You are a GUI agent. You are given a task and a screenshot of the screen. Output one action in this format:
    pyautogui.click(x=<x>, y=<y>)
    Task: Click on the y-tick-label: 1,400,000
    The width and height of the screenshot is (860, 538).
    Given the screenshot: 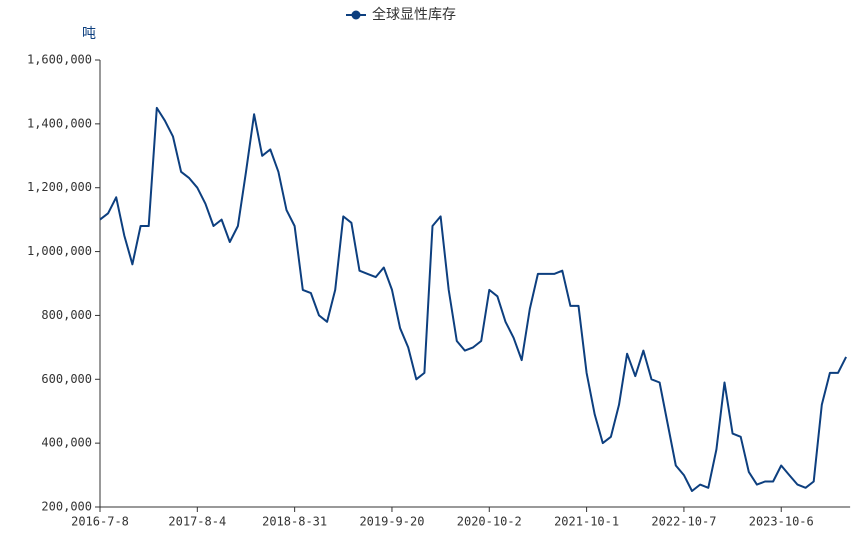 What is the action you would take?
    pyautogui.click(x=59, y=123)
    